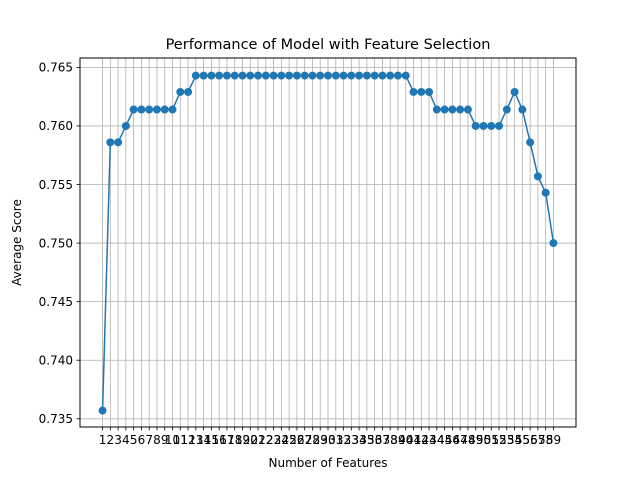 The width and height of the screenshot is (640, 480). Describe the element at coordinates (460, 440) in the screenshot. I see `x-tick-label: 47` at that location.